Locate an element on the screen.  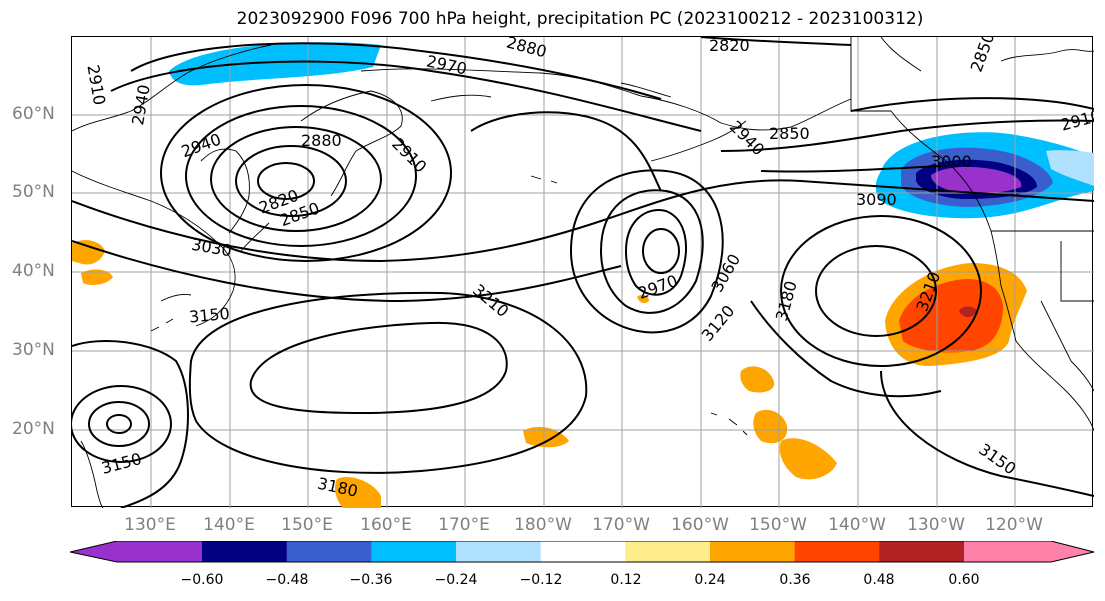
contour-label: 2970 is located at coordinates (657, 287).